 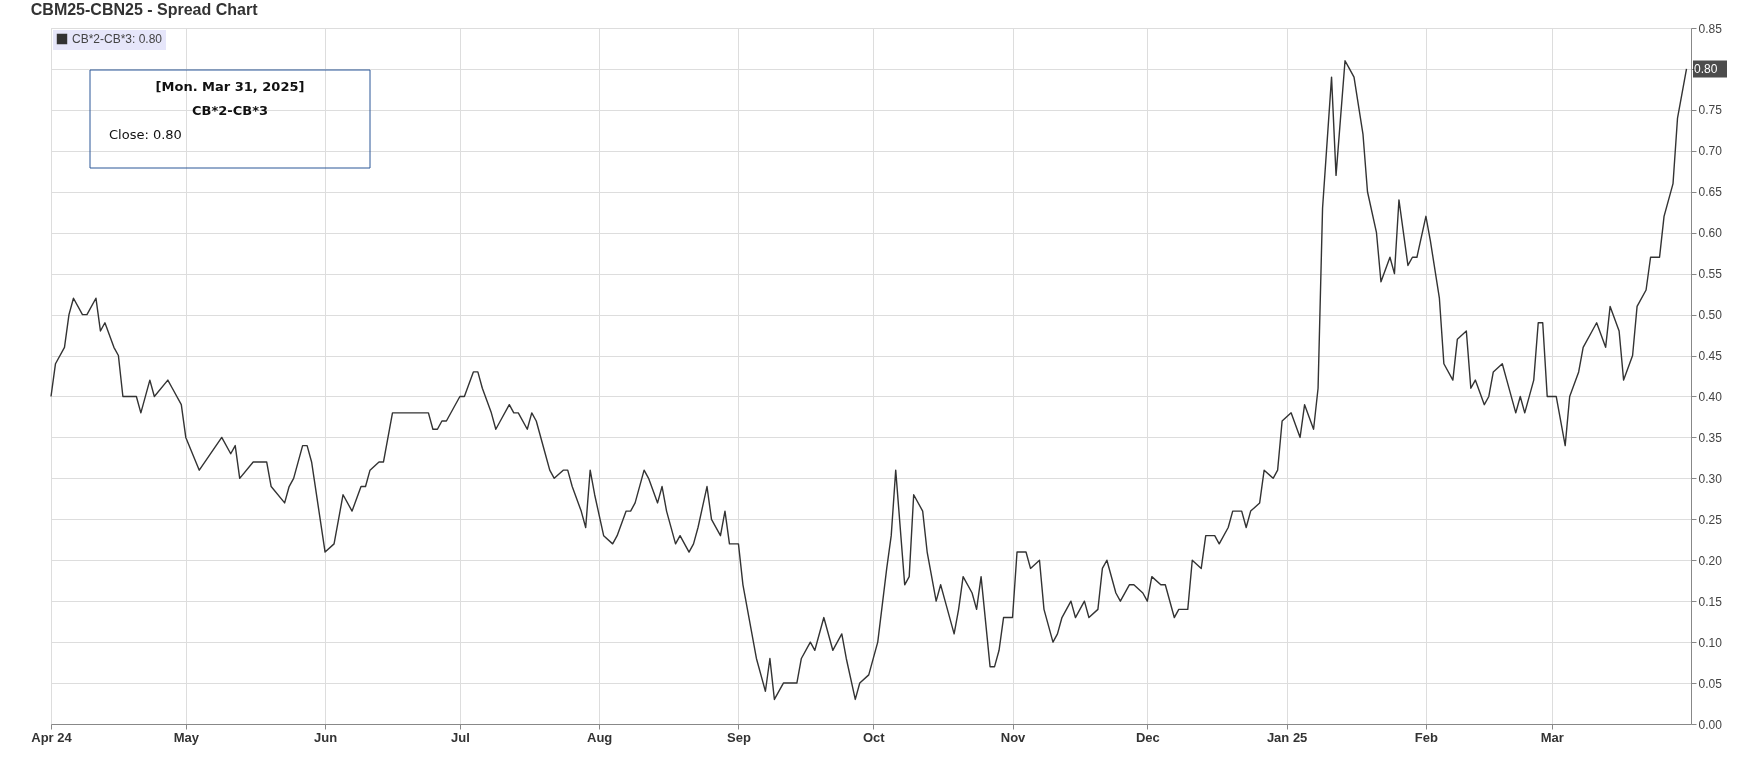 What do you see at coordinates (1710, 274) in the screenshot?
I see `y-tick-label: 0.55` at bounding box center [1710, 274].